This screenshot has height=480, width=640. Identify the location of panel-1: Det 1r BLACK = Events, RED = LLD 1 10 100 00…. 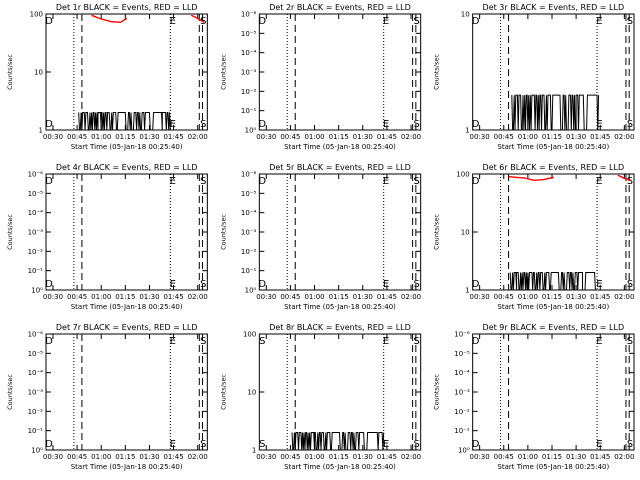
(107, 77).